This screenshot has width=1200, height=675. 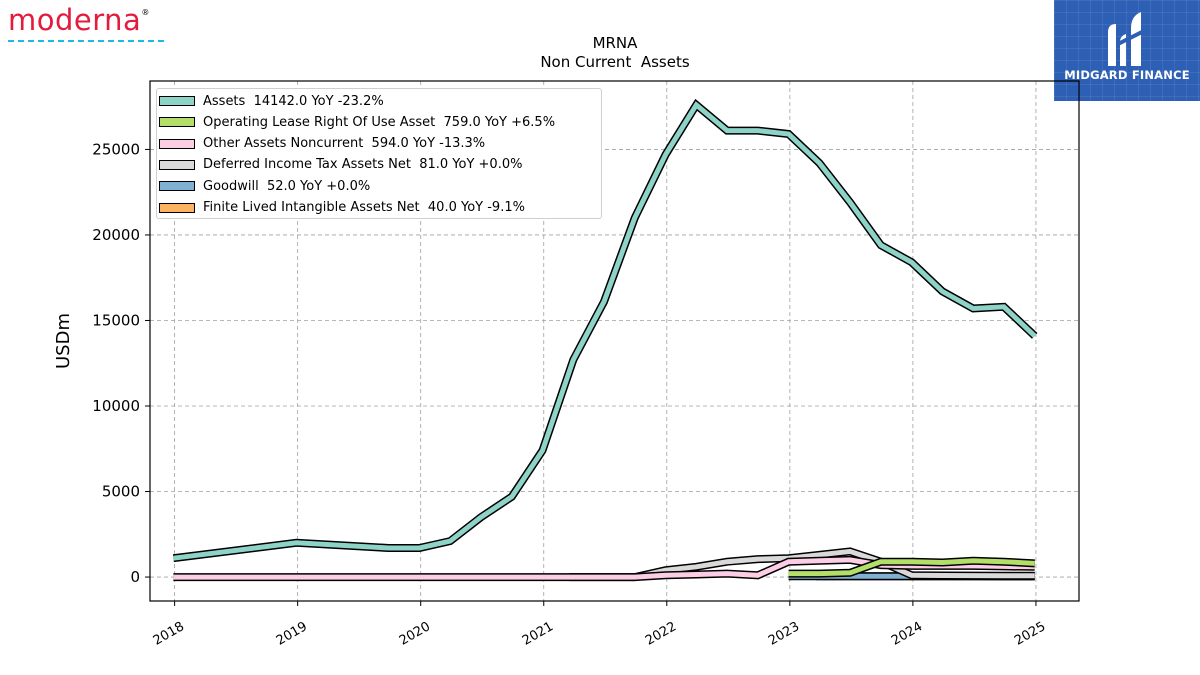 What do you see at coordinates (135, 577) in the screenshot?
I see `y-tick-label: 0` at bounding box center [135, 577].